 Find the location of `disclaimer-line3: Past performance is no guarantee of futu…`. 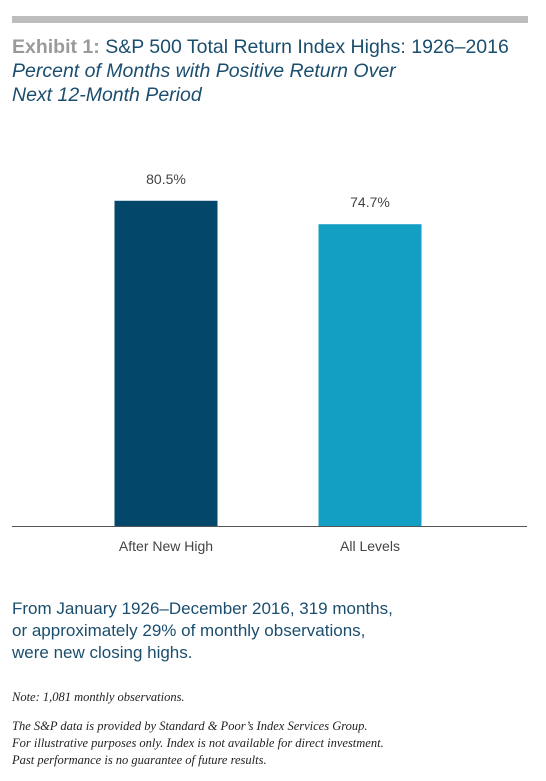

disclaimer-line3: Past performance is no guarantee of futu… is located at coordinates (139, 760).